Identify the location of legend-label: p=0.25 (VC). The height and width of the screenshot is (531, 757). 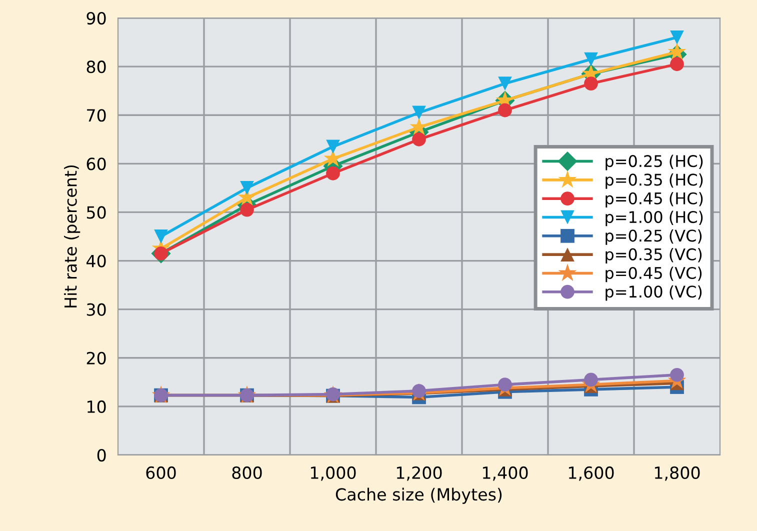
(654, 237).